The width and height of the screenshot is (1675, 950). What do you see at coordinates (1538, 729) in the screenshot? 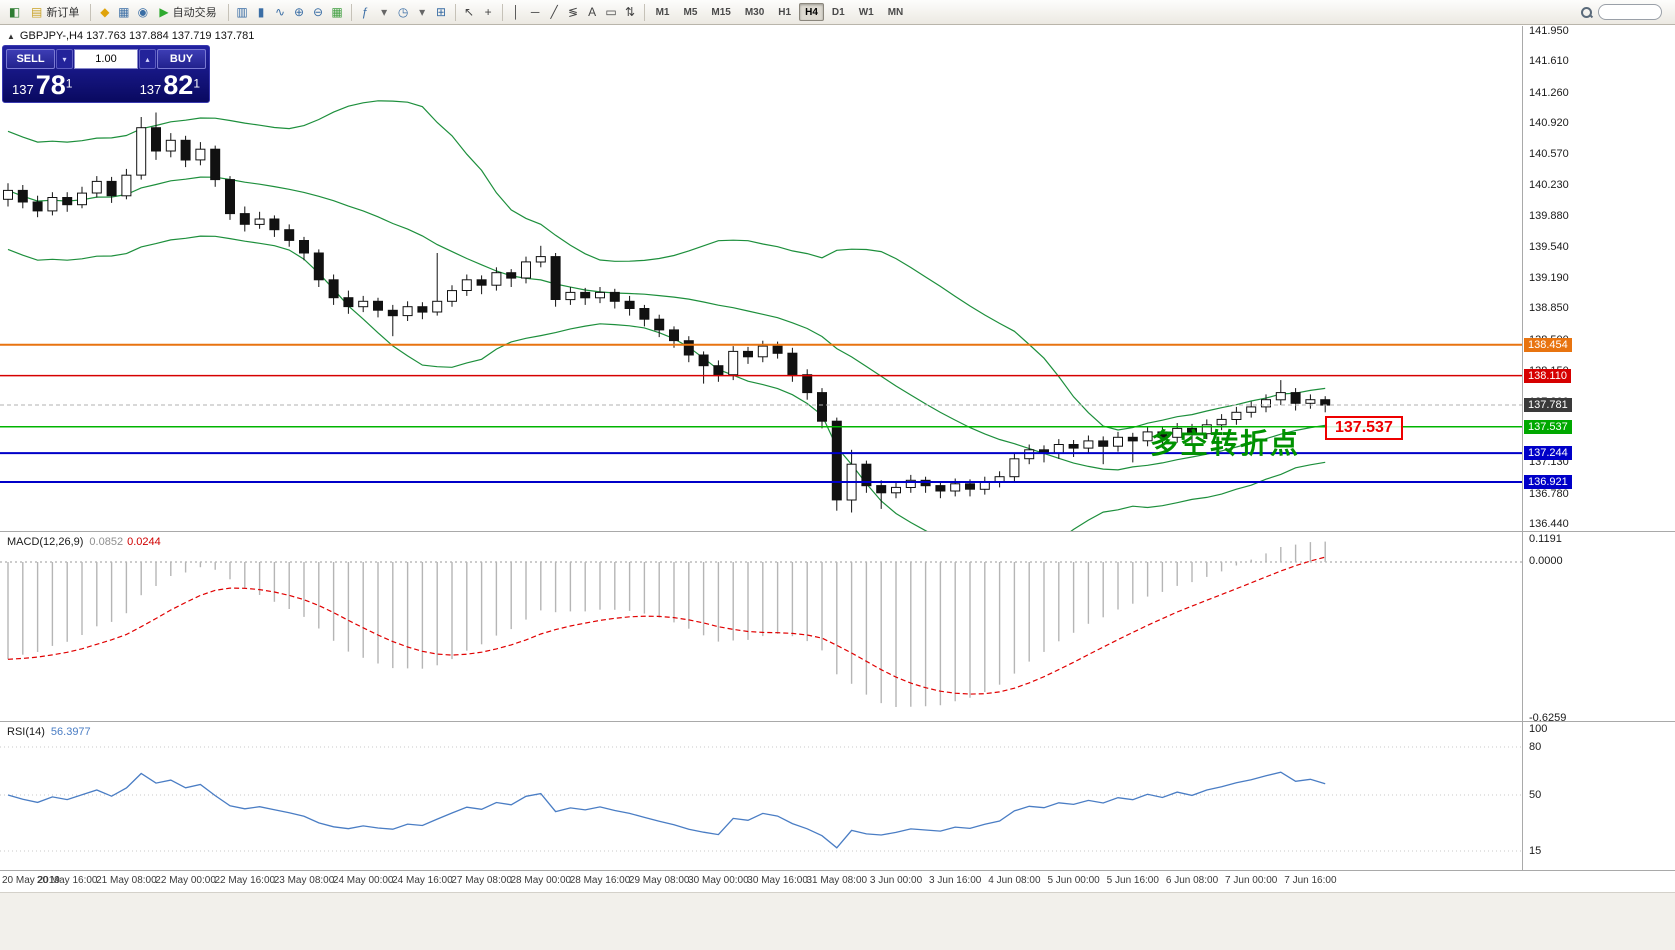
I see `rsi-axis-label: 100` at bounding box center [1538, 729].